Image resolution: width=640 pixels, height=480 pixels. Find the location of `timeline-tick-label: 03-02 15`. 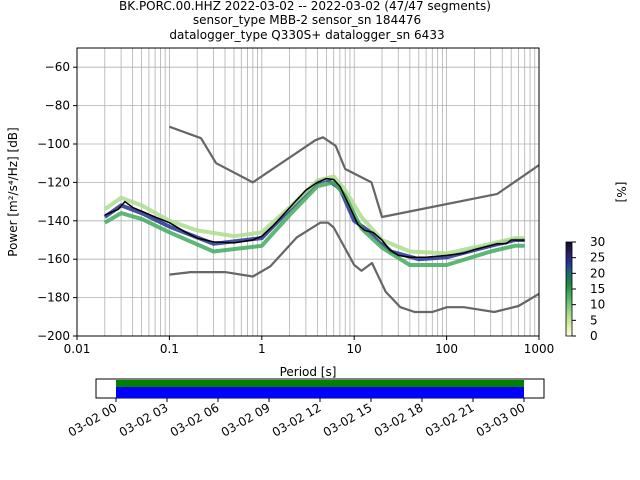

timeline-tick-label: 03-02 15 is located at coordinates (348, 419).